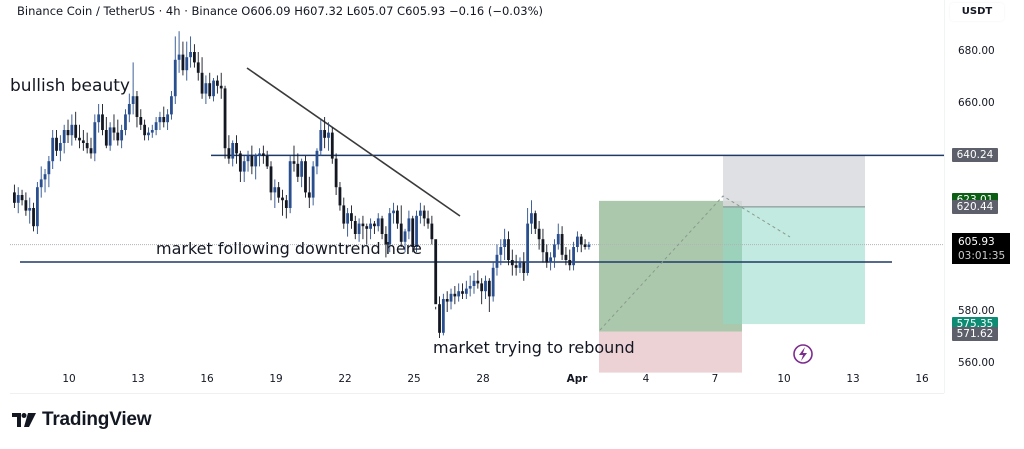  Describe the element at coordinates (97, 419) in the screenshot. I see `tradingview-logo-text: TradingView` at that location.